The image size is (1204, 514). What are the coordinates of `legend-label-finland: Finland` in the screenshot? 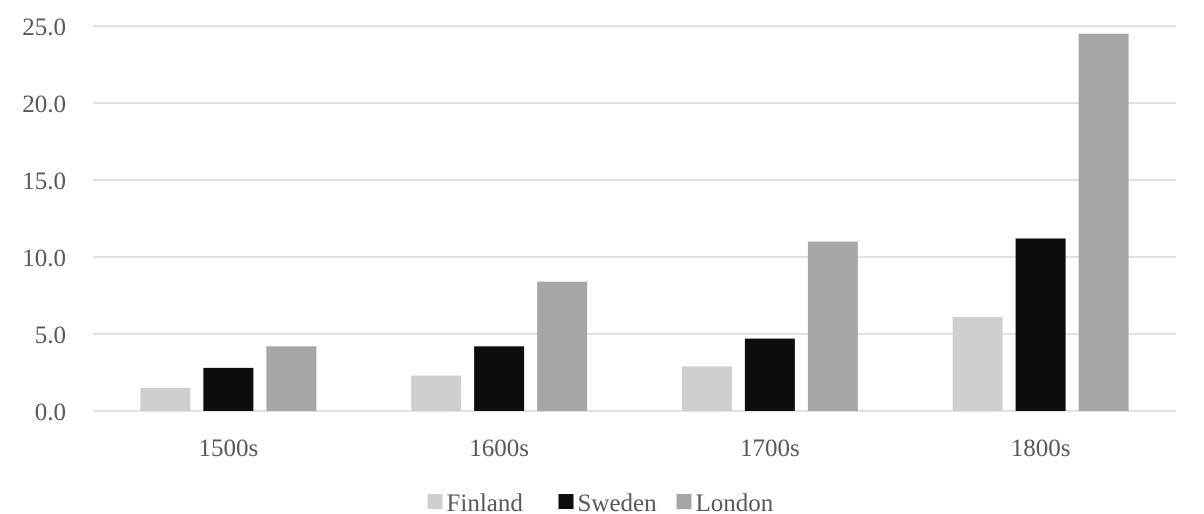 It's located at (485, 502).